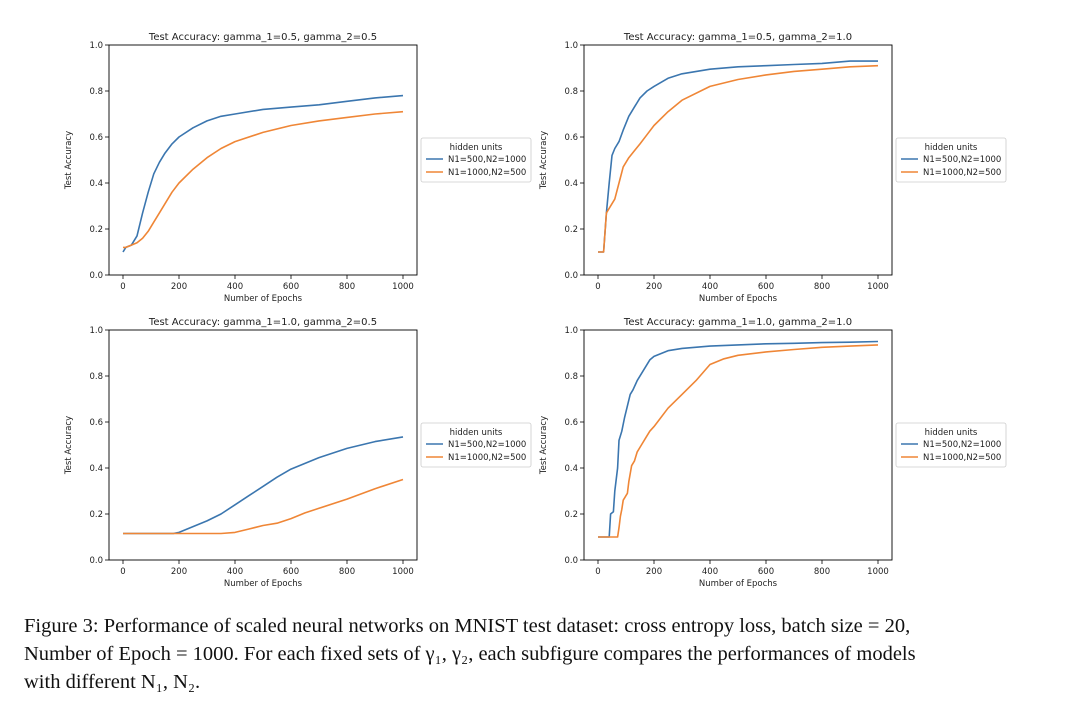 This screenshot has width=1080, height=708. What do you see at coordinates (737, 37) in the screenshot?
I see `chart-title: Test Accuracy: gamma_1=0.5, gamma_2=1.0` at bounding box center [737, 37].